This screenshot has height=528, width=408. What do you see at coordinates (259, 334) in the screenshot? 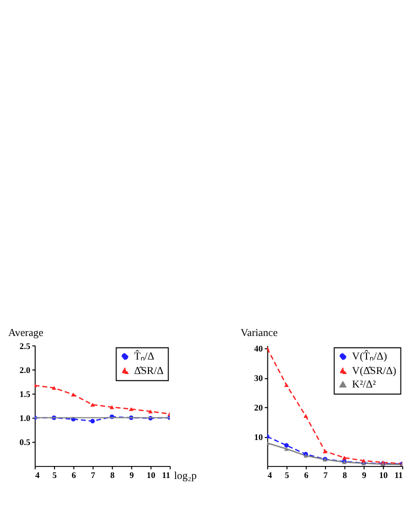
I see `y-axis-title: Variance` at bounding box center [259, 334].